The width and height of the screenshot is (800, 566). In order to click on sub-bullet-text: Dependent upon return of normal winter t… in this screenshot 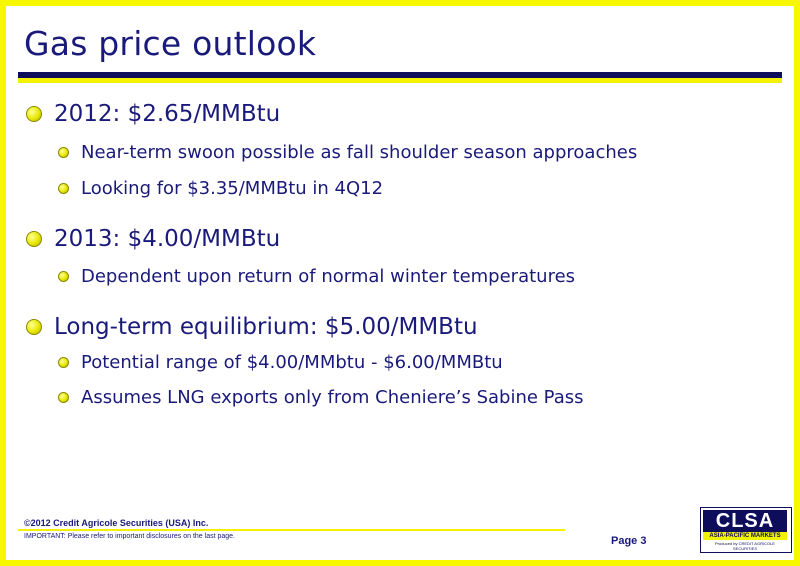, I will do `click(328, 276)`.